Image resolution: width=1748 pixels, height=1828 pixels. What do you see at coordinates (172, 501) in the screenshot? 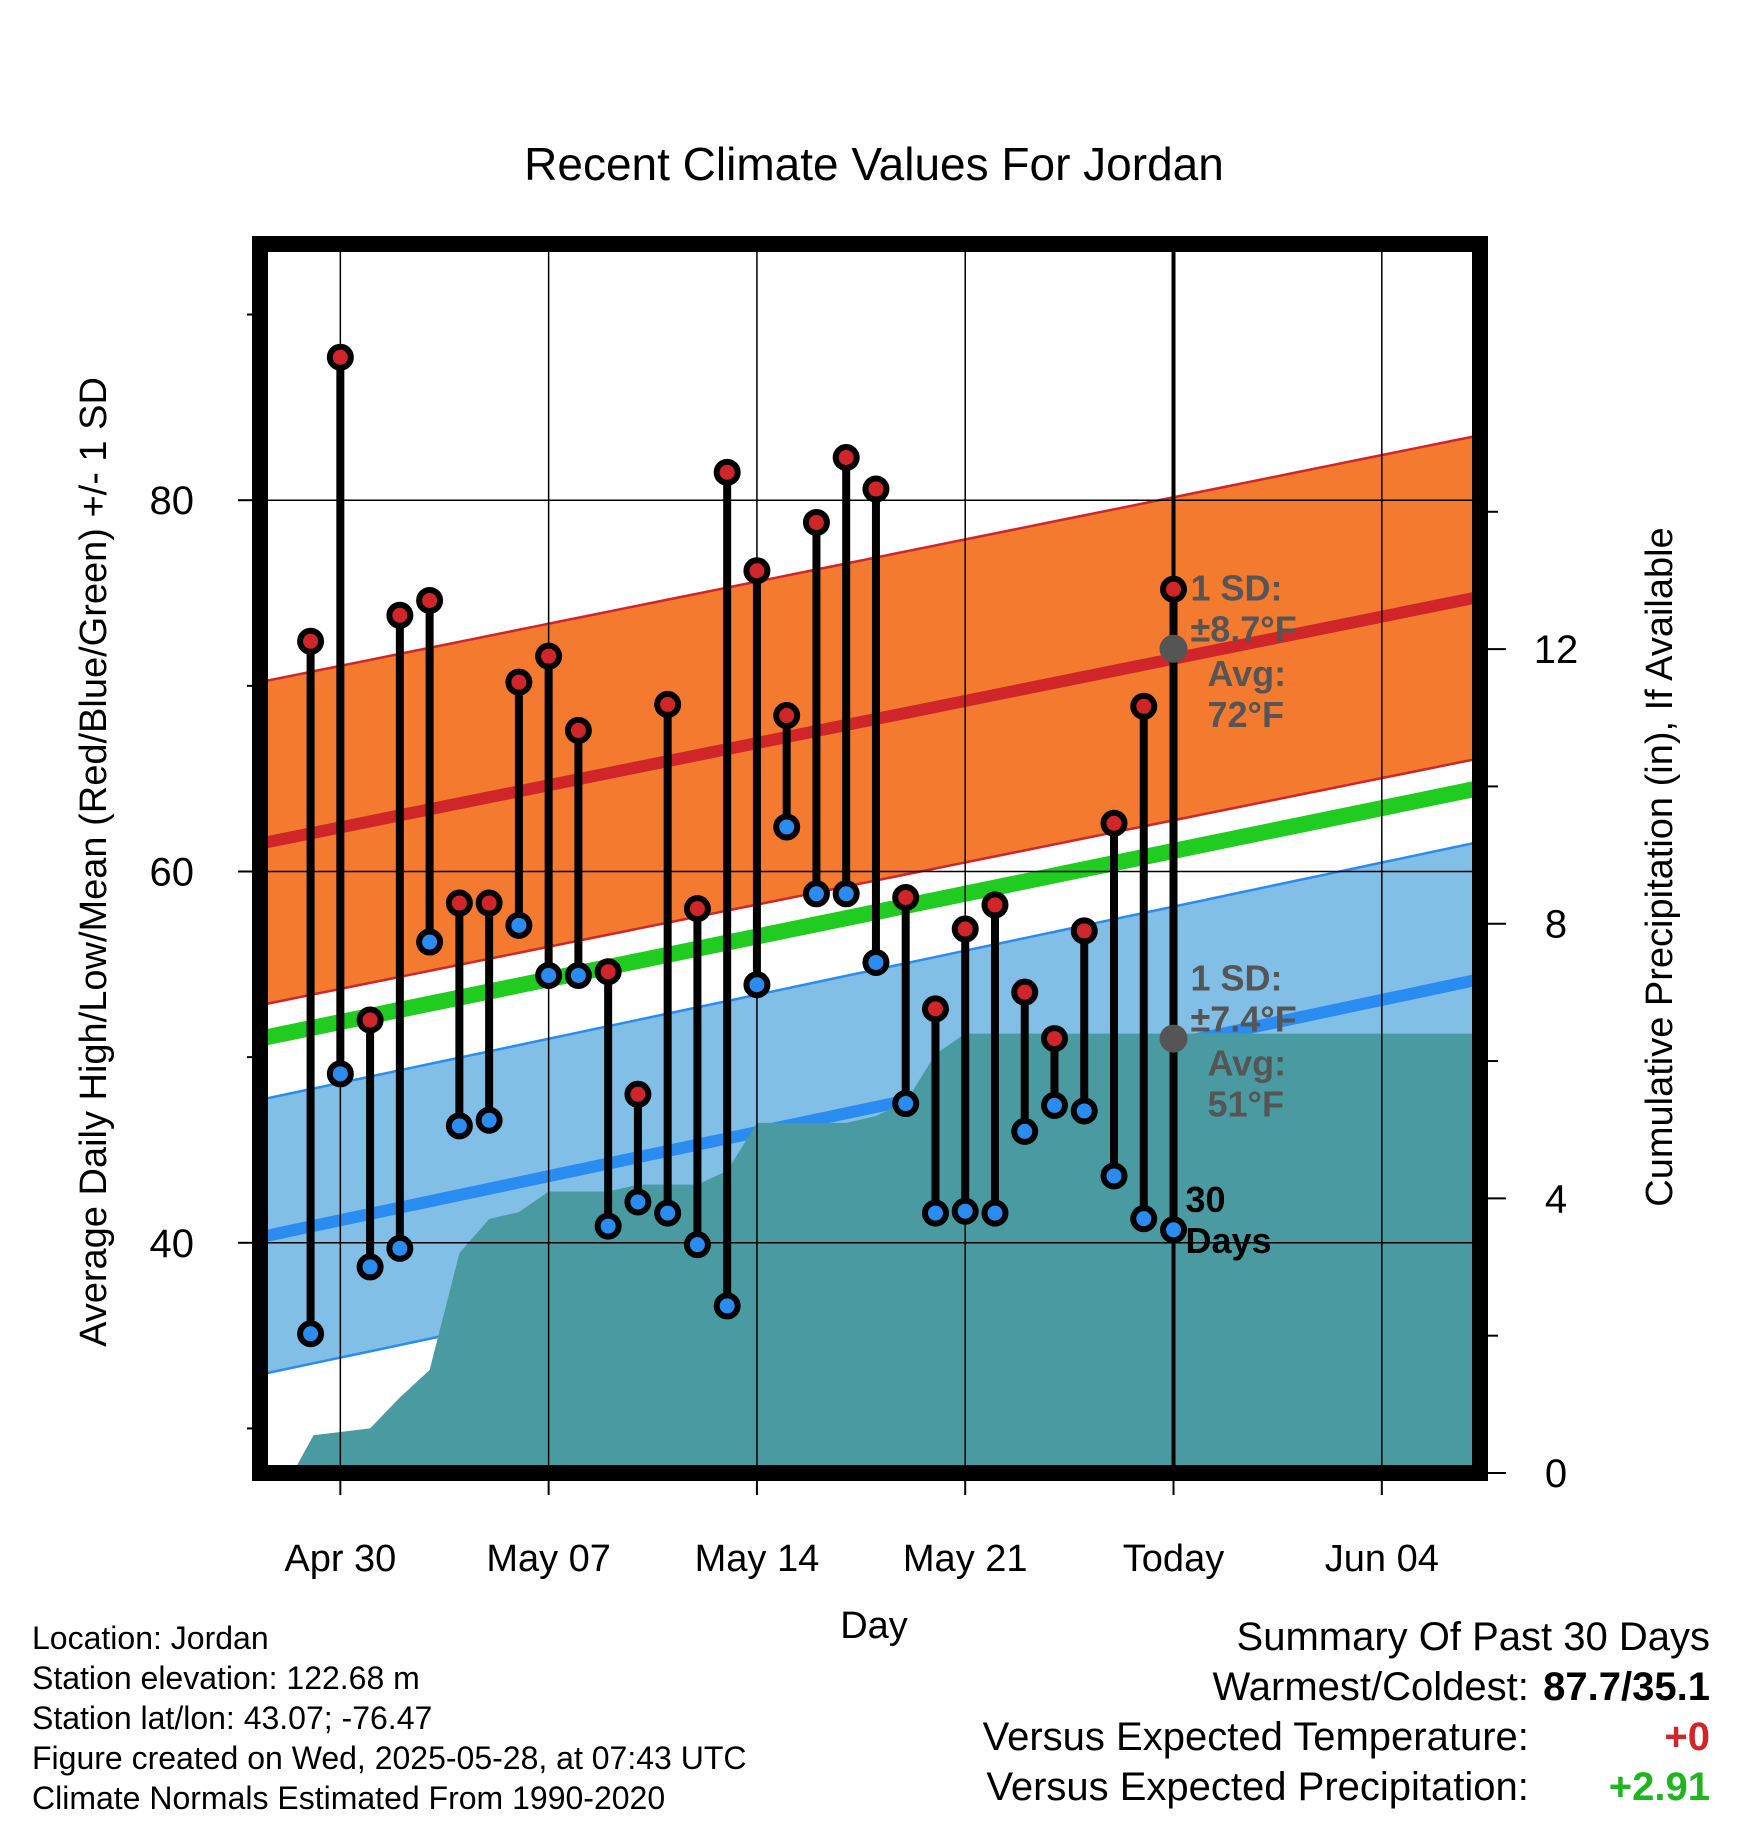
I see `y-tick-label: 80` at bounding box center [172, 501].